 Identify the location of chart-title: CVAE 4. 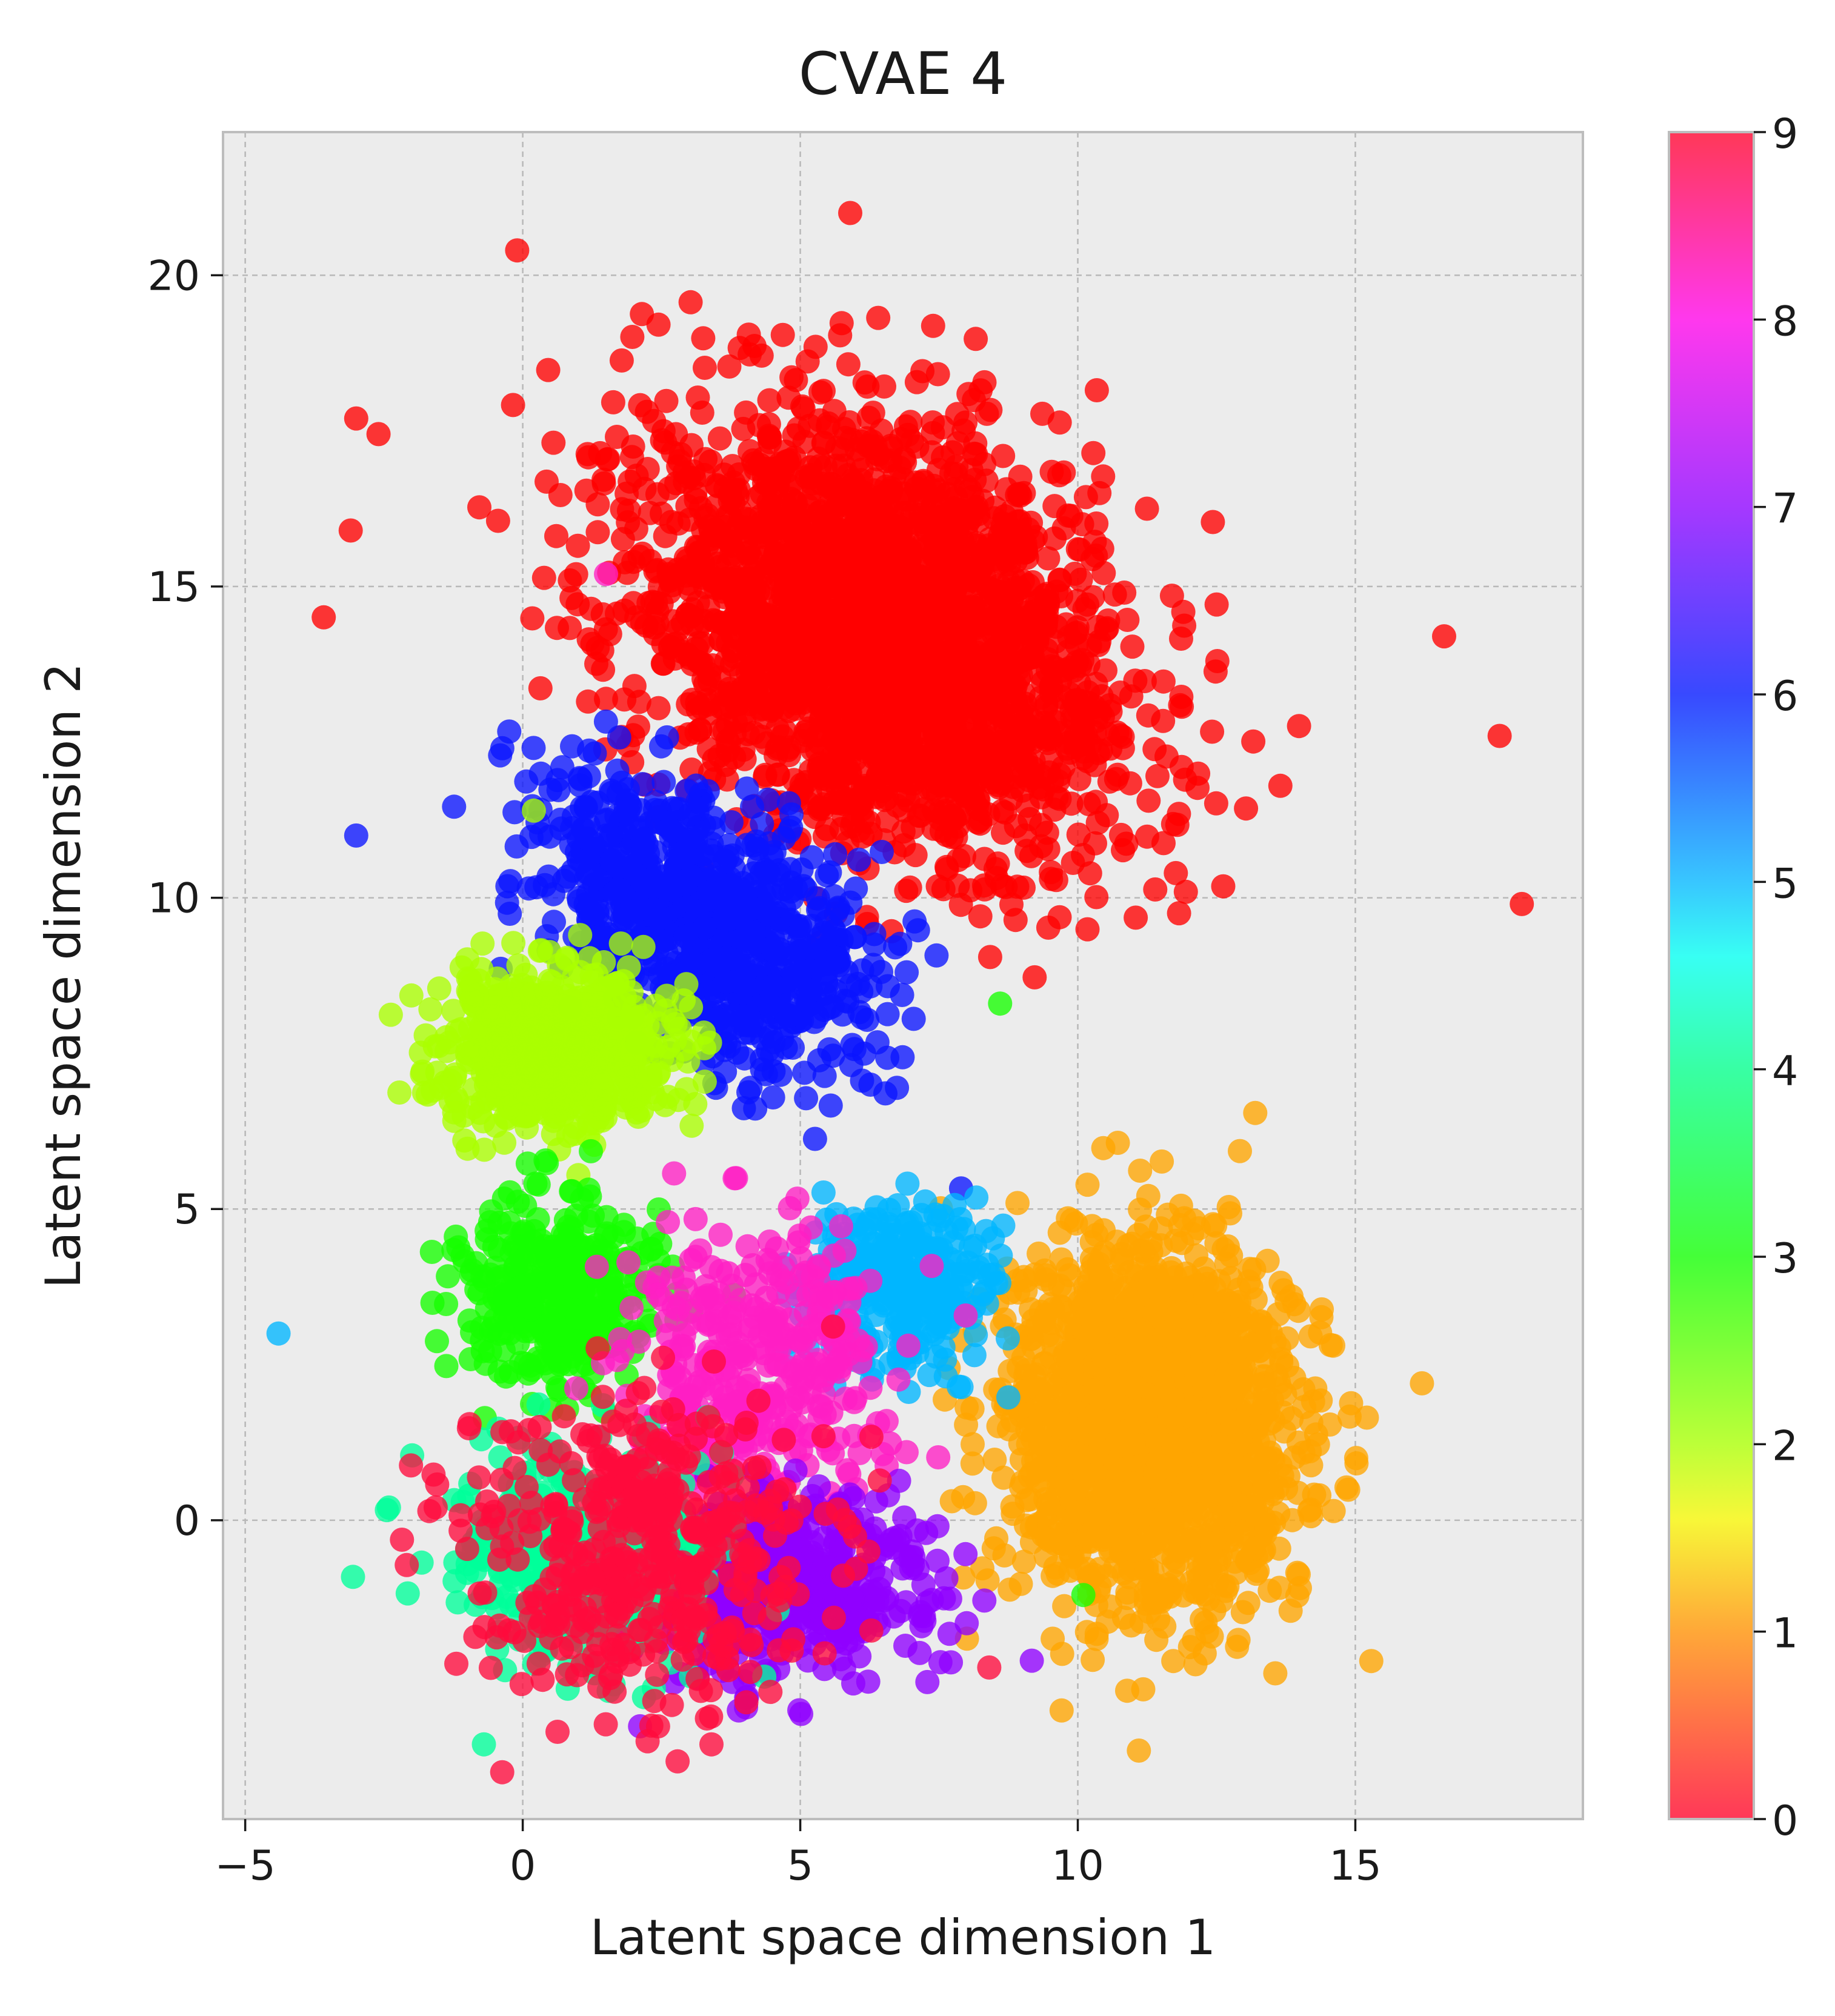
(903, 74).